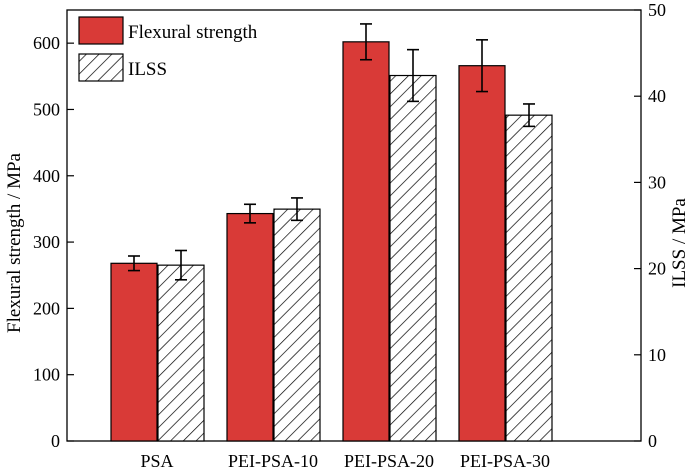  I want to click on y2-tick-label: 50, so click(657, 10).